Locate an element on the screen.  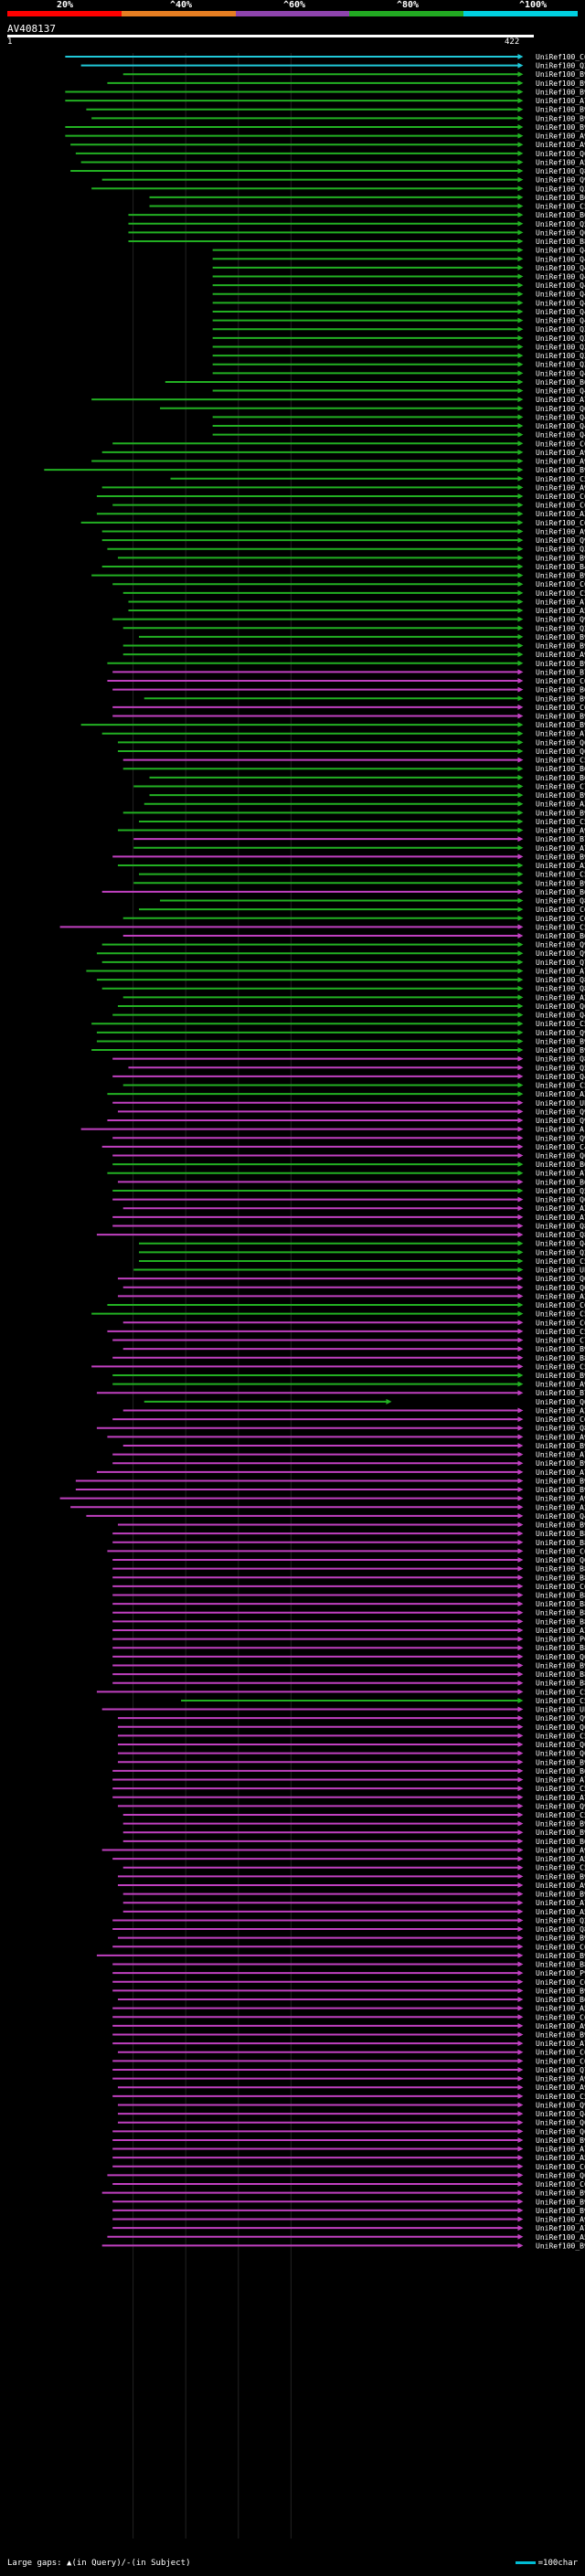
hit-label: UniRef100_B9R9Z8 is located at coordinates (561, 1956).